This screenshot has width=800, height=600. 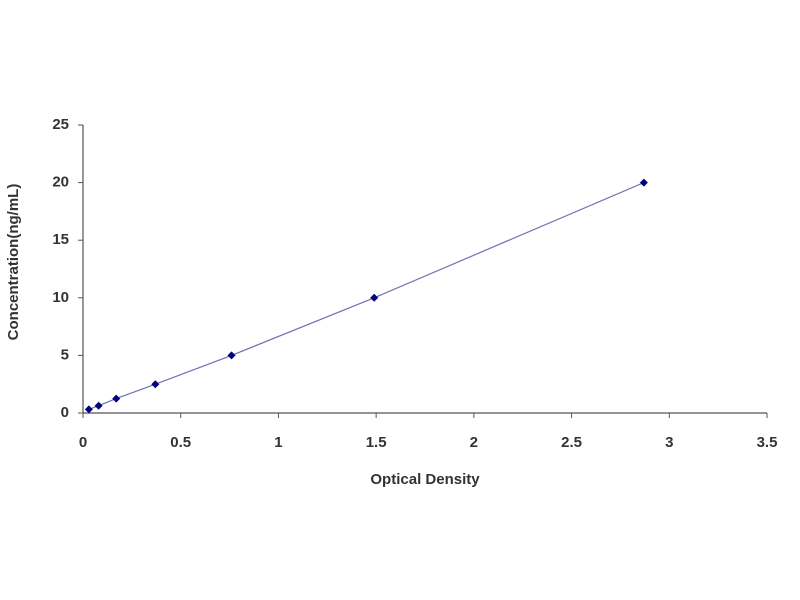 What do you see at coordinates (425, 479) in the screenshot?
I see `x-axis-label: Optical Density` at bounding box center [425, 479].